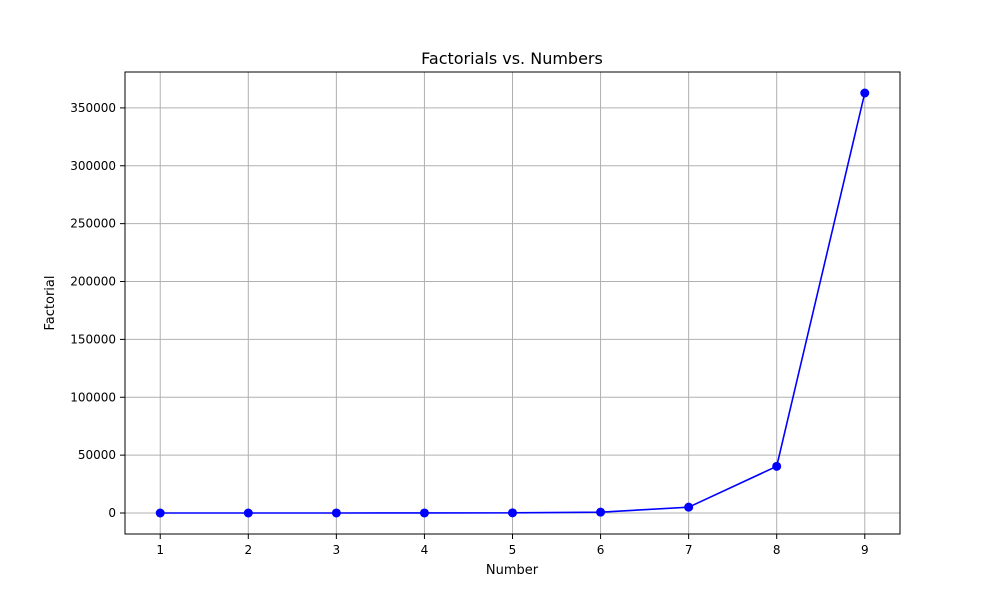  Describe the element at coordinates (93, 166) in the screenshot. I see `y-tick-label: 300000` at that location.